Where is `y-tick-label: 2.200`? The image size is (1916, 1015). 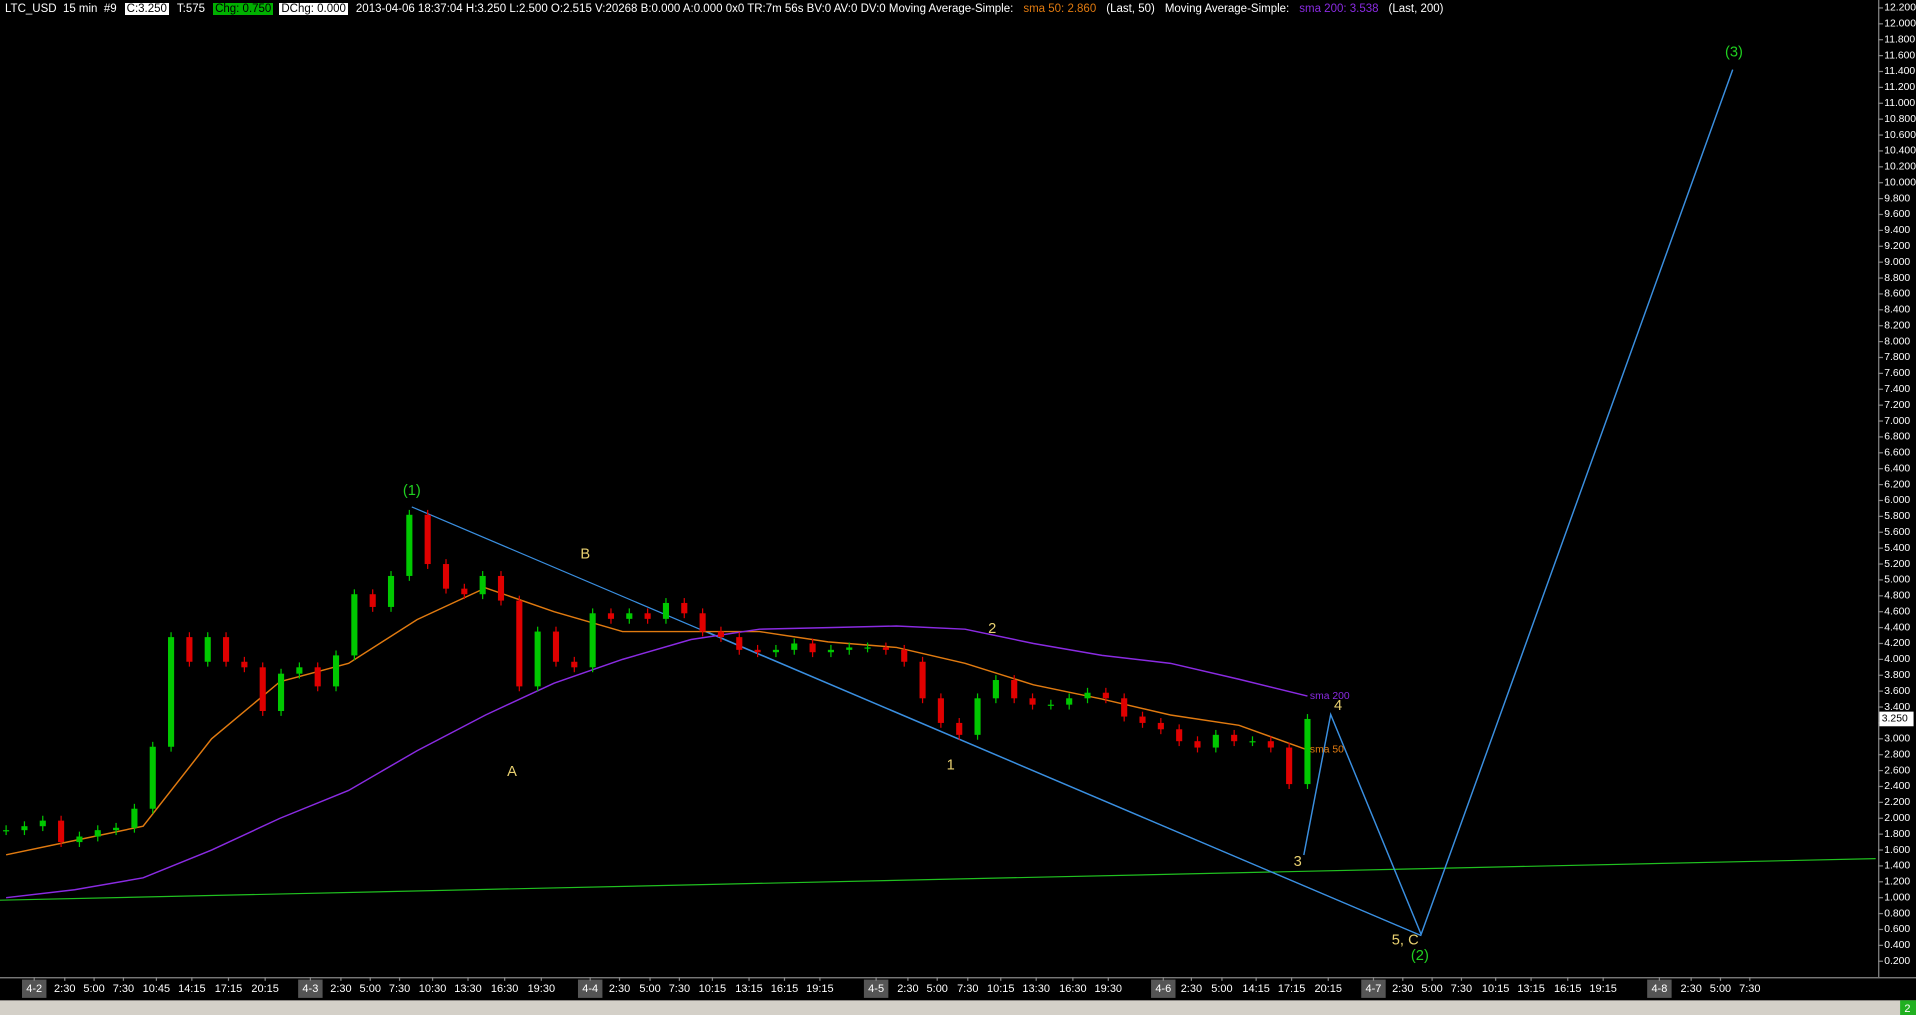 y-tick-label: 2.200 is located at coordinates (1897, 802).